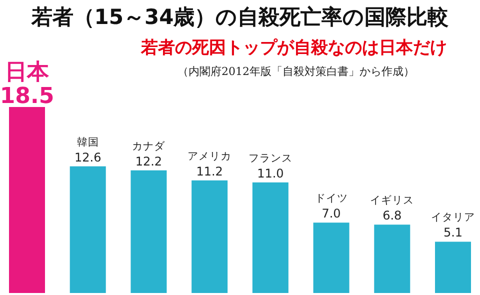  I want to click on data-label: 5.1, so click(453, 233).